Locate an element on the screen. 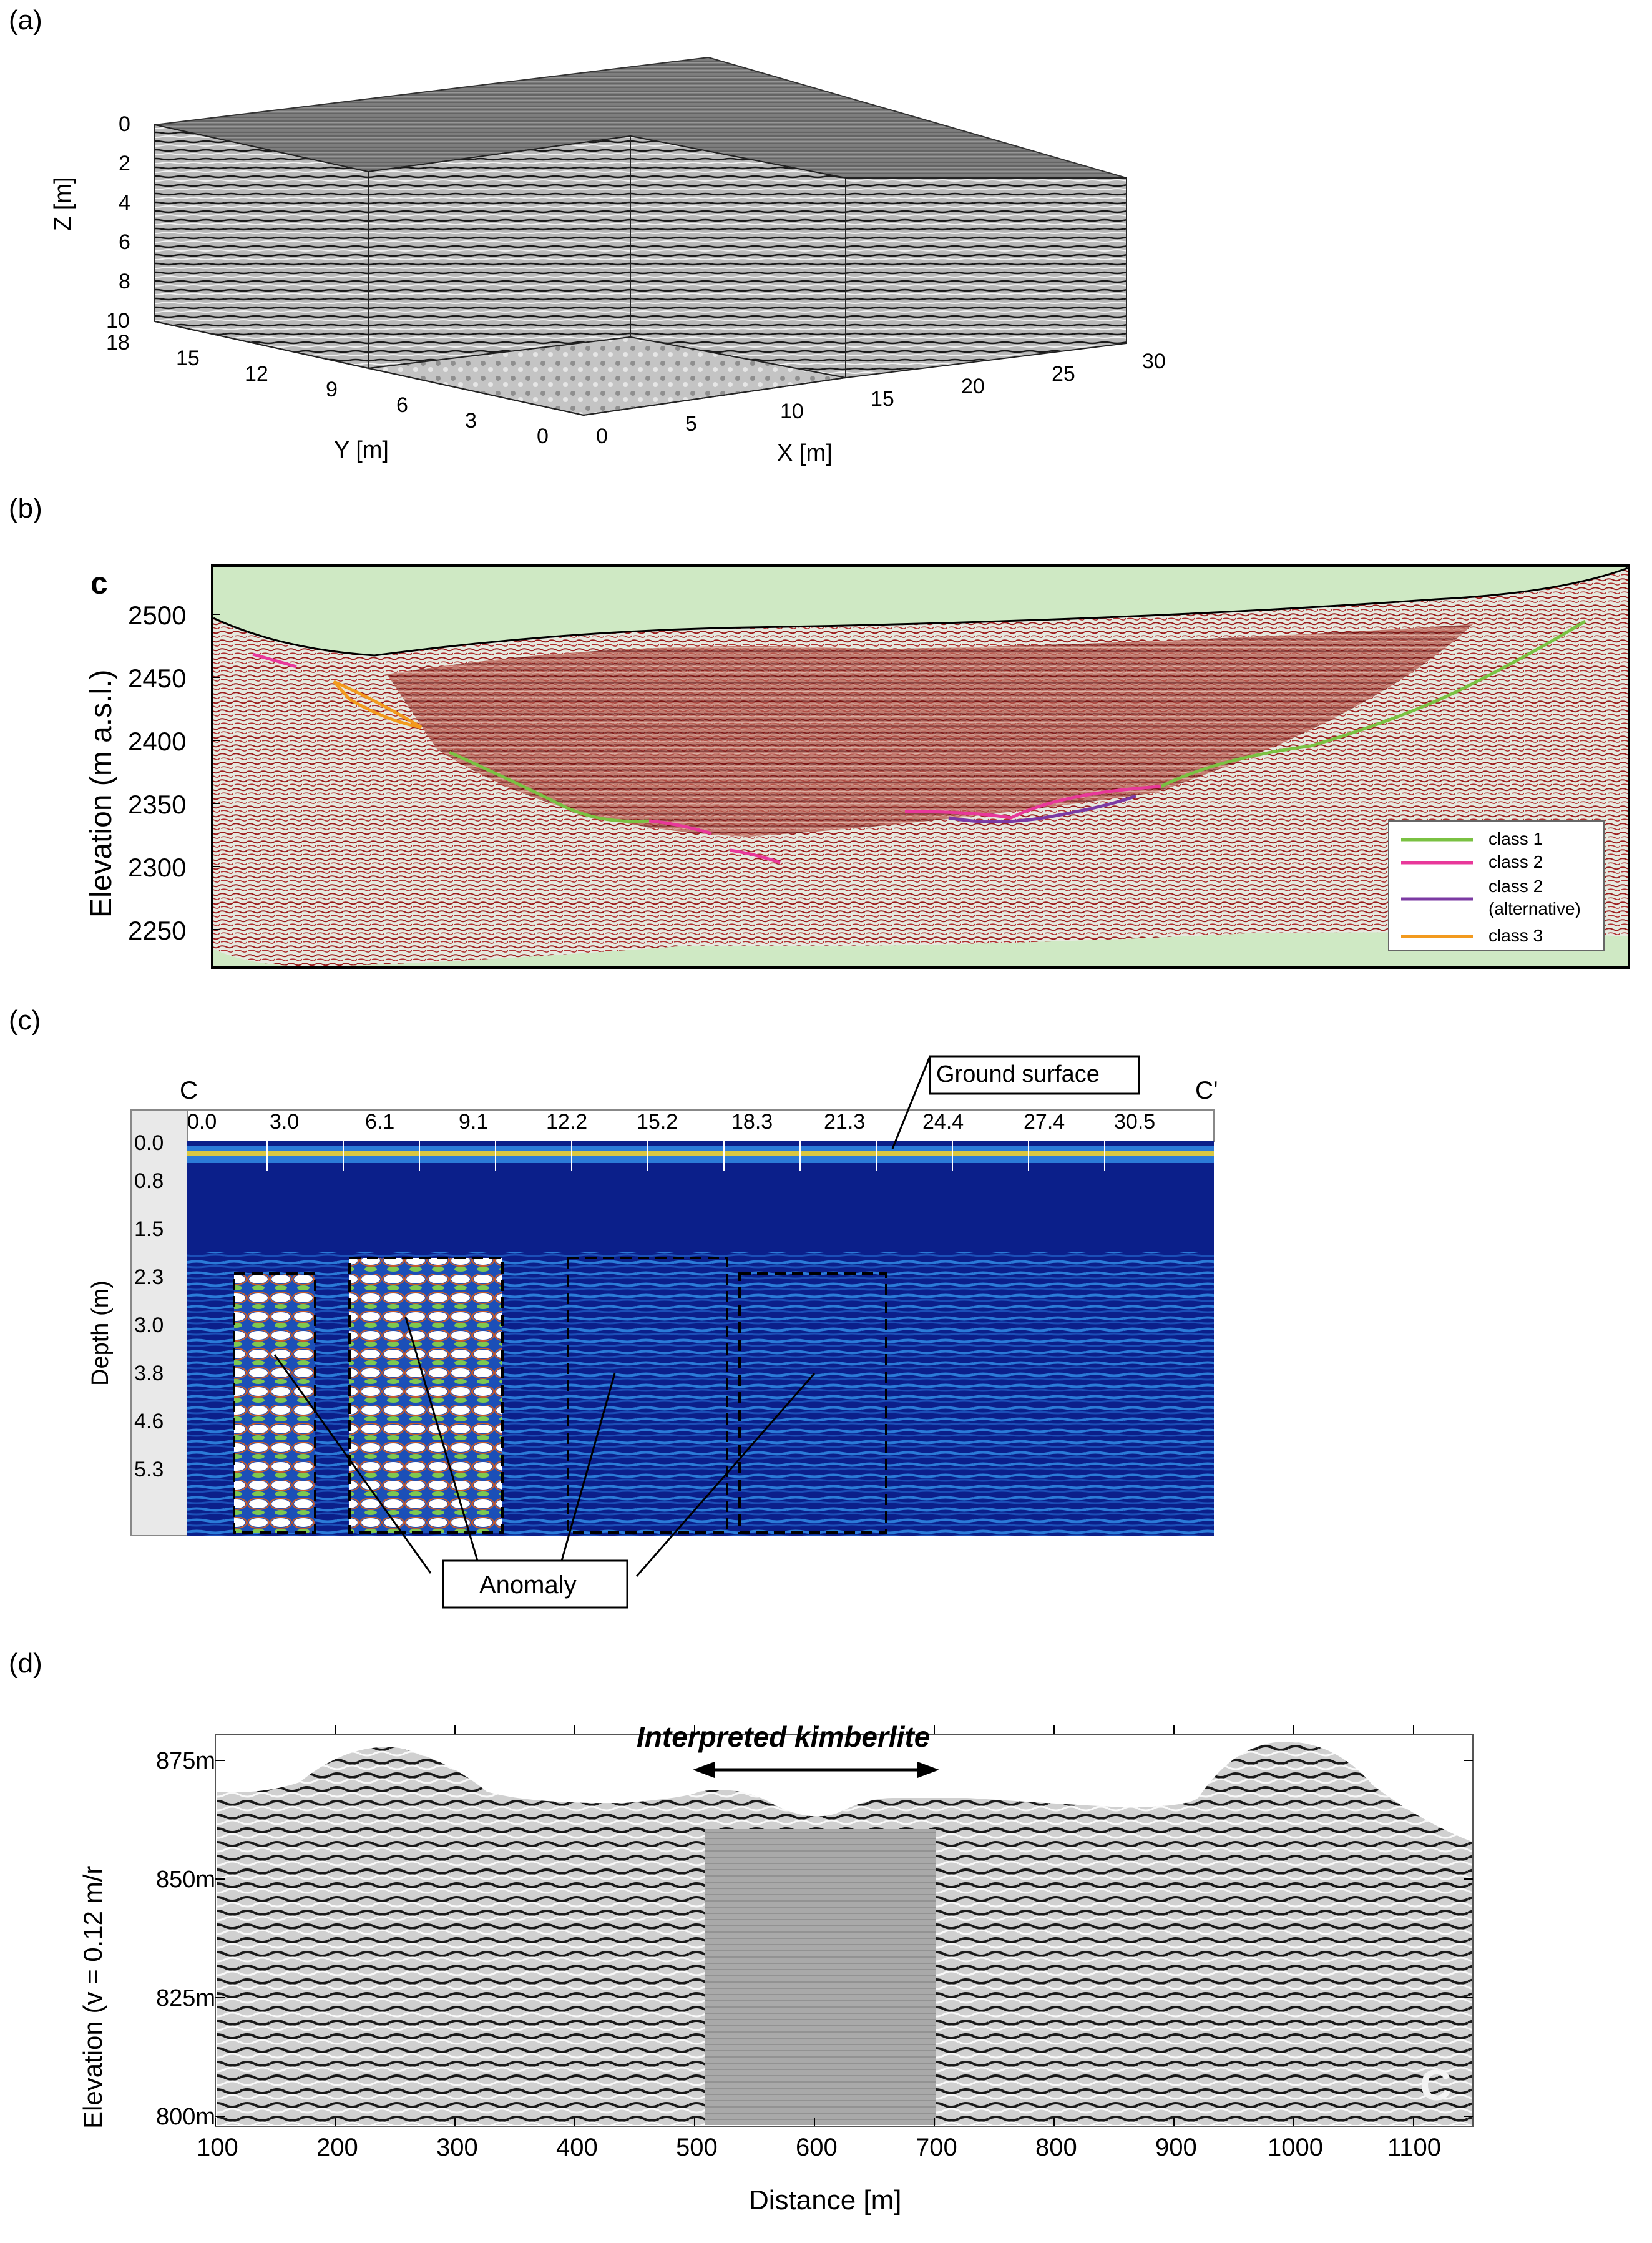  panel-a-label: (a) is located at coordinates (26, 20).